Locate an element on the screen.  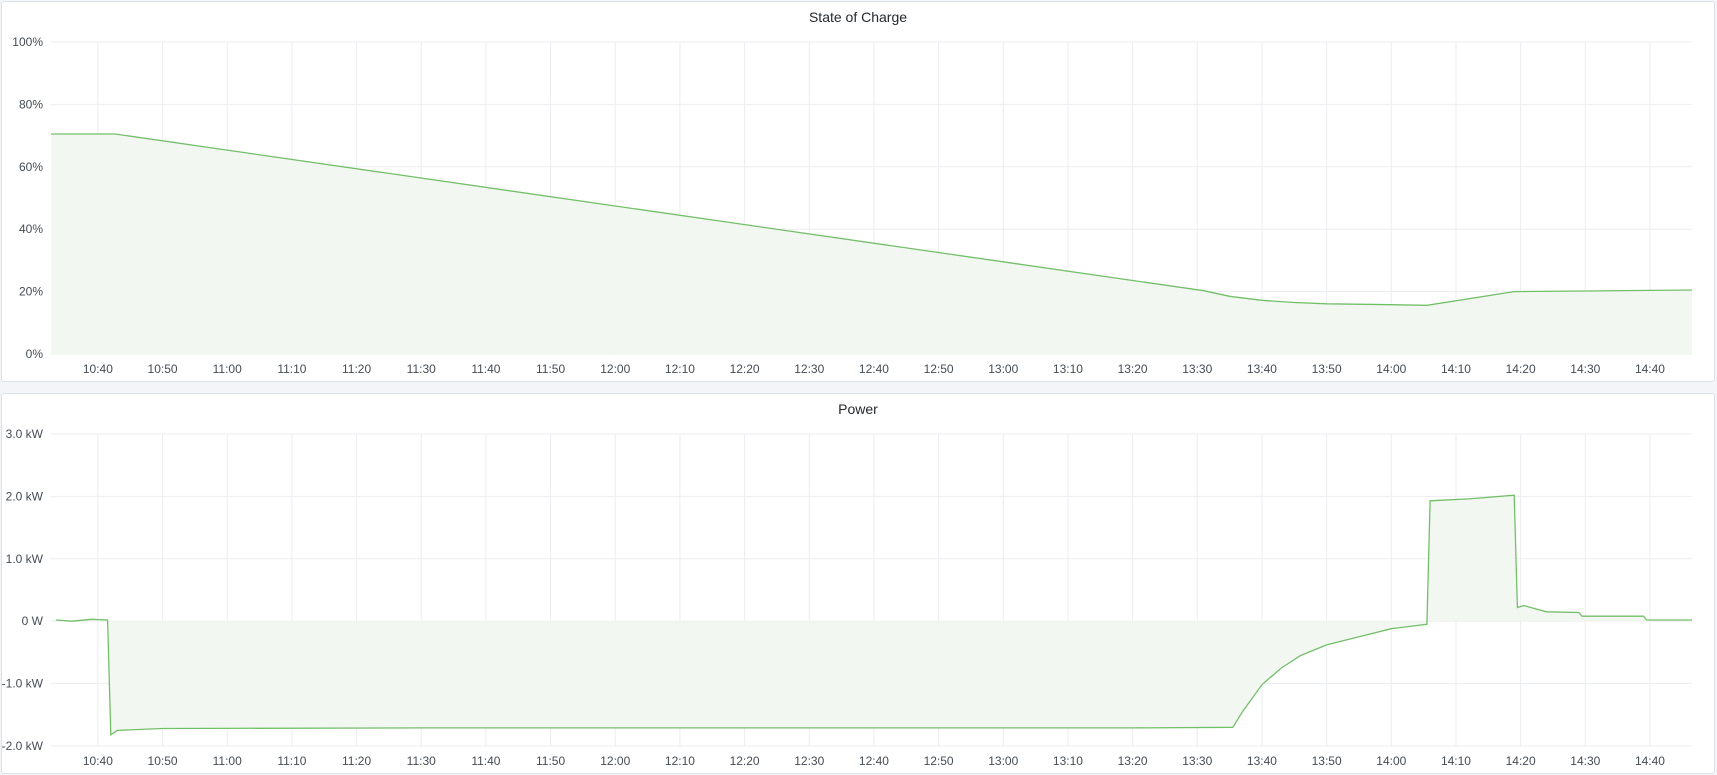
y-tick-label: 2.0 kW is located at coordinates (25, 496).